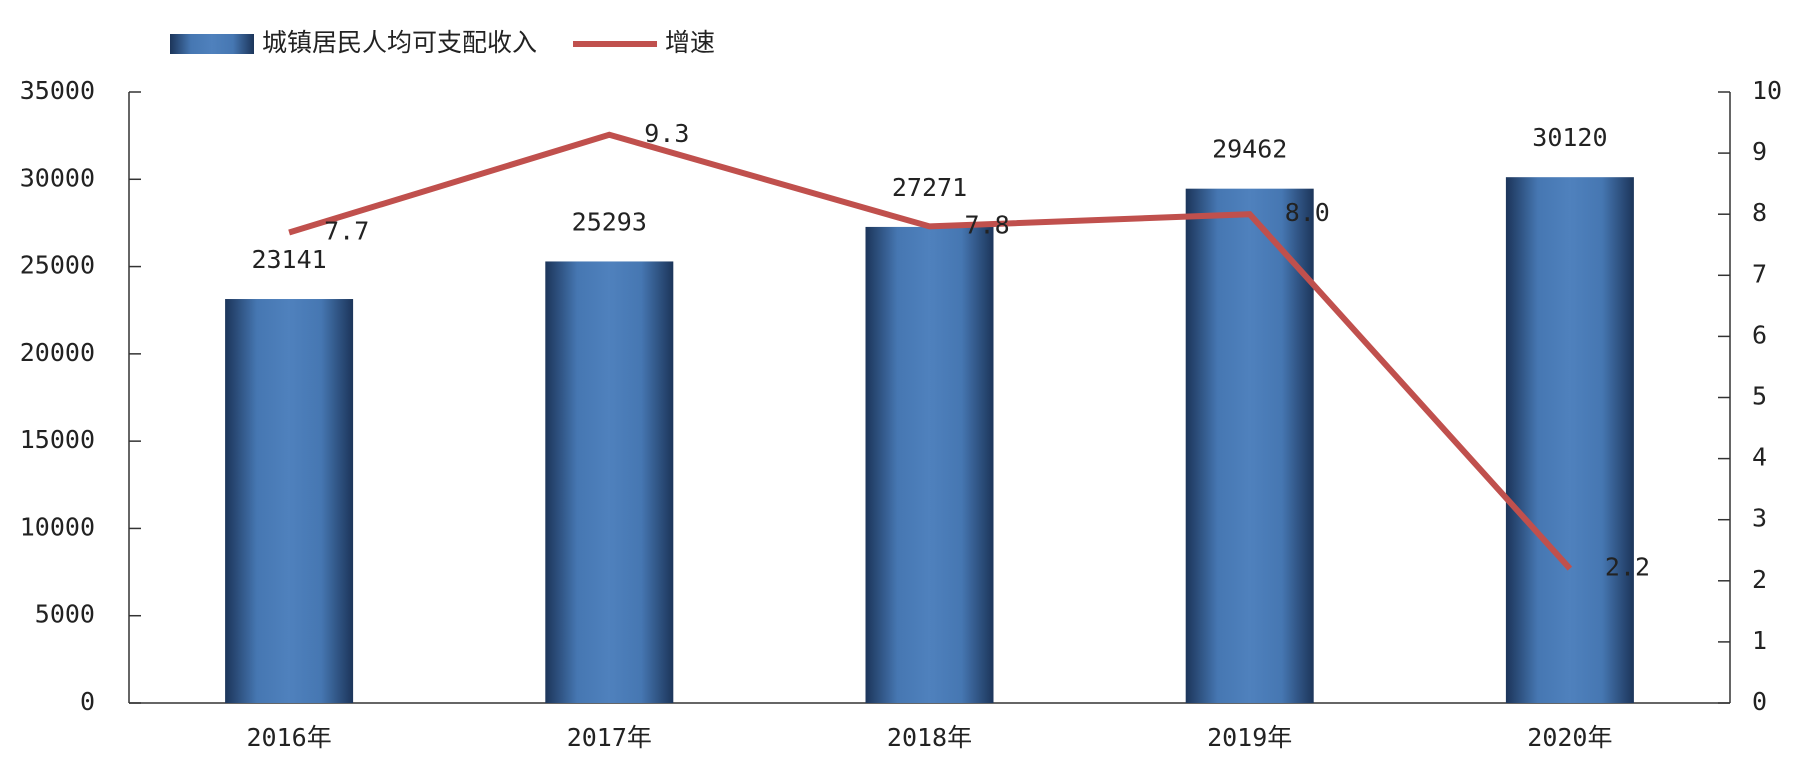 Image resolution: width=1808 pixels, height=762 pixels. I want to click on y2-tick-label: 4, so click(1759, 457).